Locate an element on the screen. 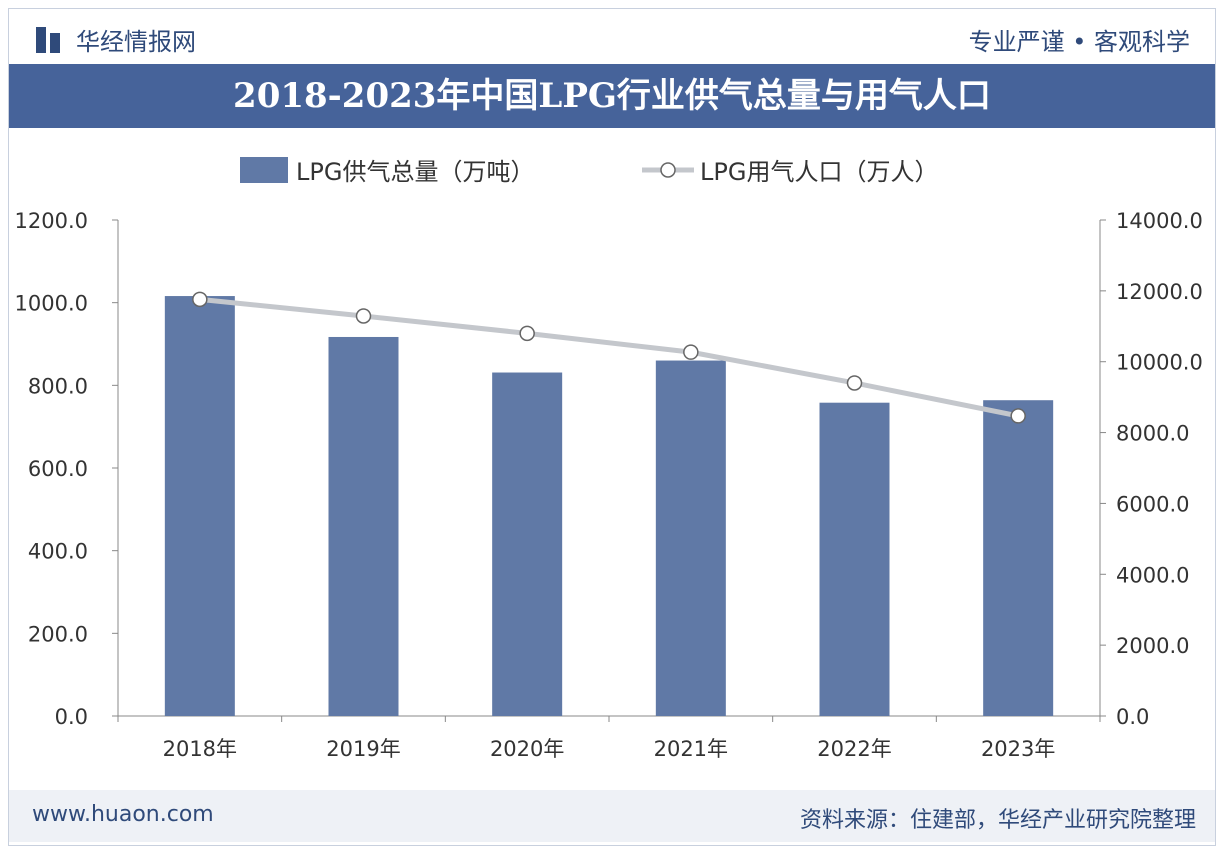 The height and width of the screenshot is (856, 1224). right-tick-label: 8000.0 is located at coordinates (1152, 434).